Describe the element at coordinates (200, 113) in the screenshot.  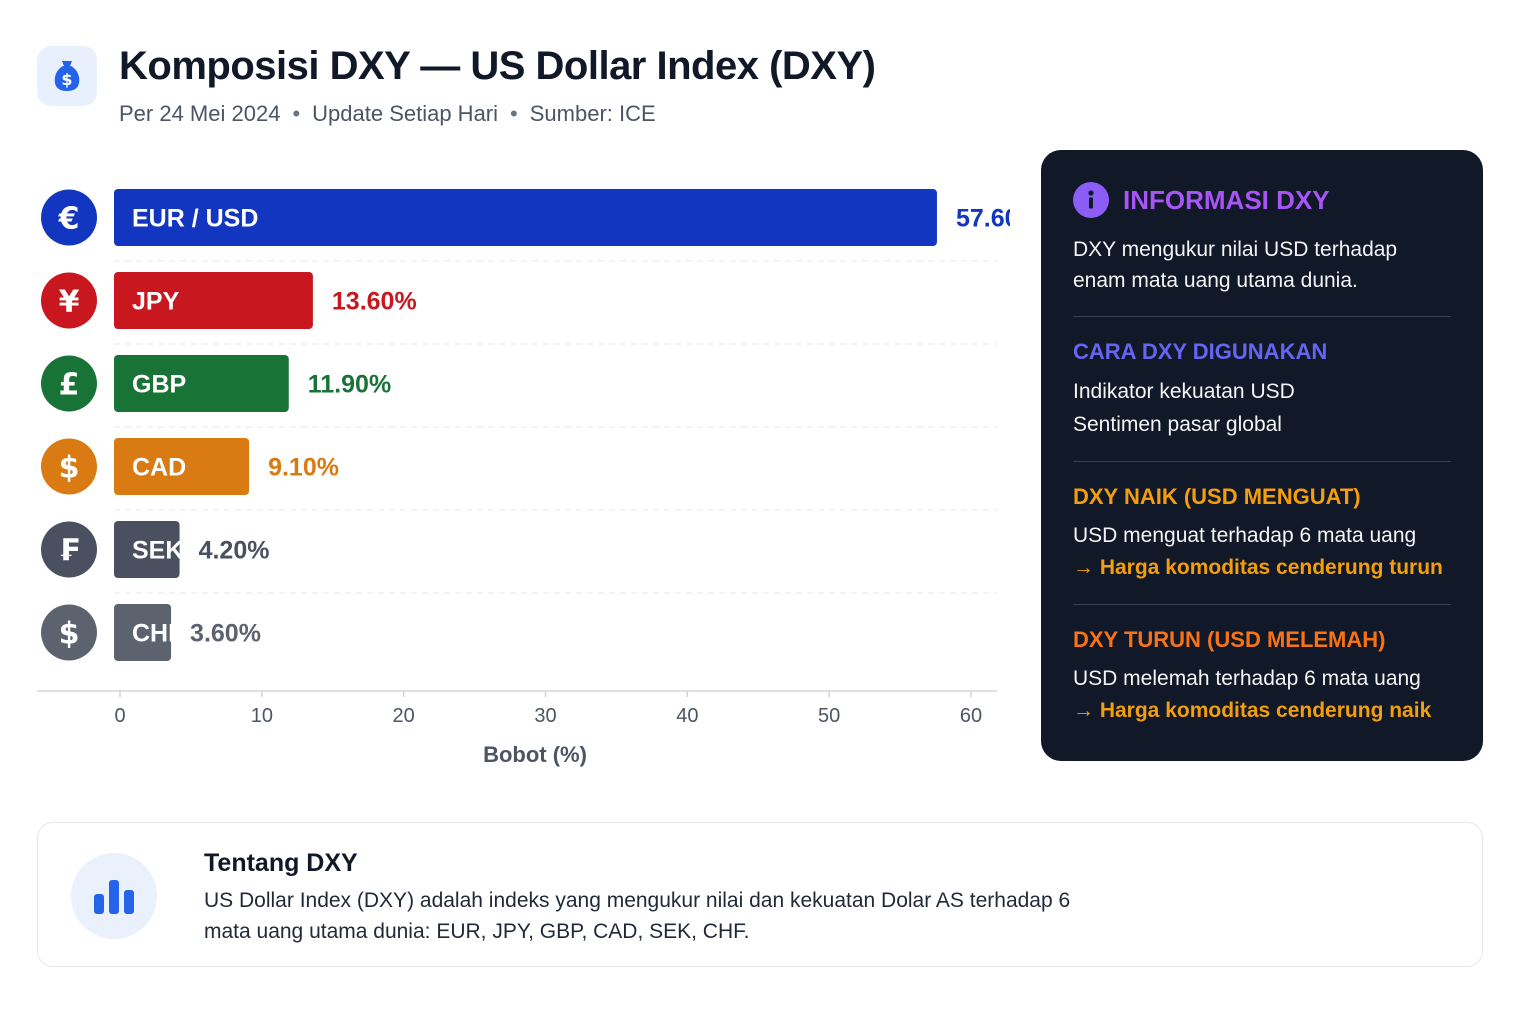
I see `date-text: Per 24 Mei 2024` at that location.